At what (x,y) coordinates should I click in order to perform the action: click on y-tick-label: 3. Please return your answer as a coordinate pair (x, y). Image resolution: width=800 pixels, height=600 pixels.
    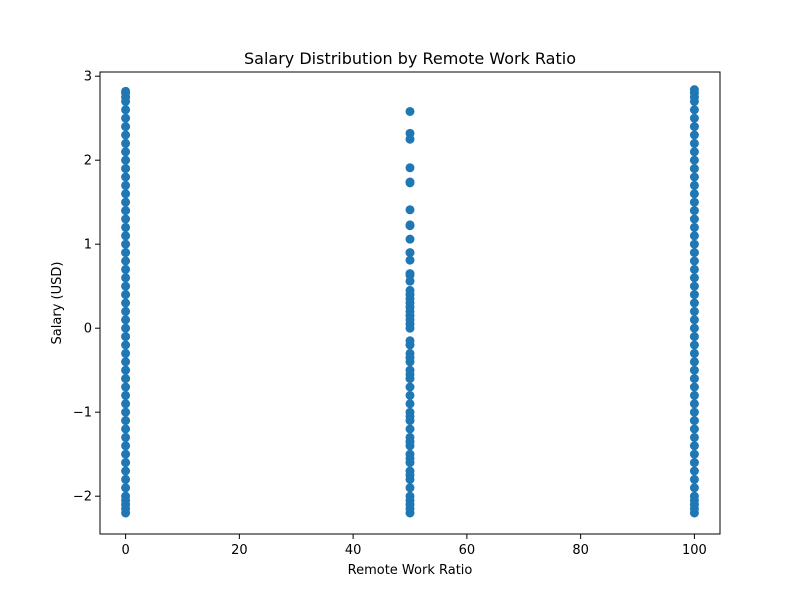
    Looking at the image, I should click on (88, 77).